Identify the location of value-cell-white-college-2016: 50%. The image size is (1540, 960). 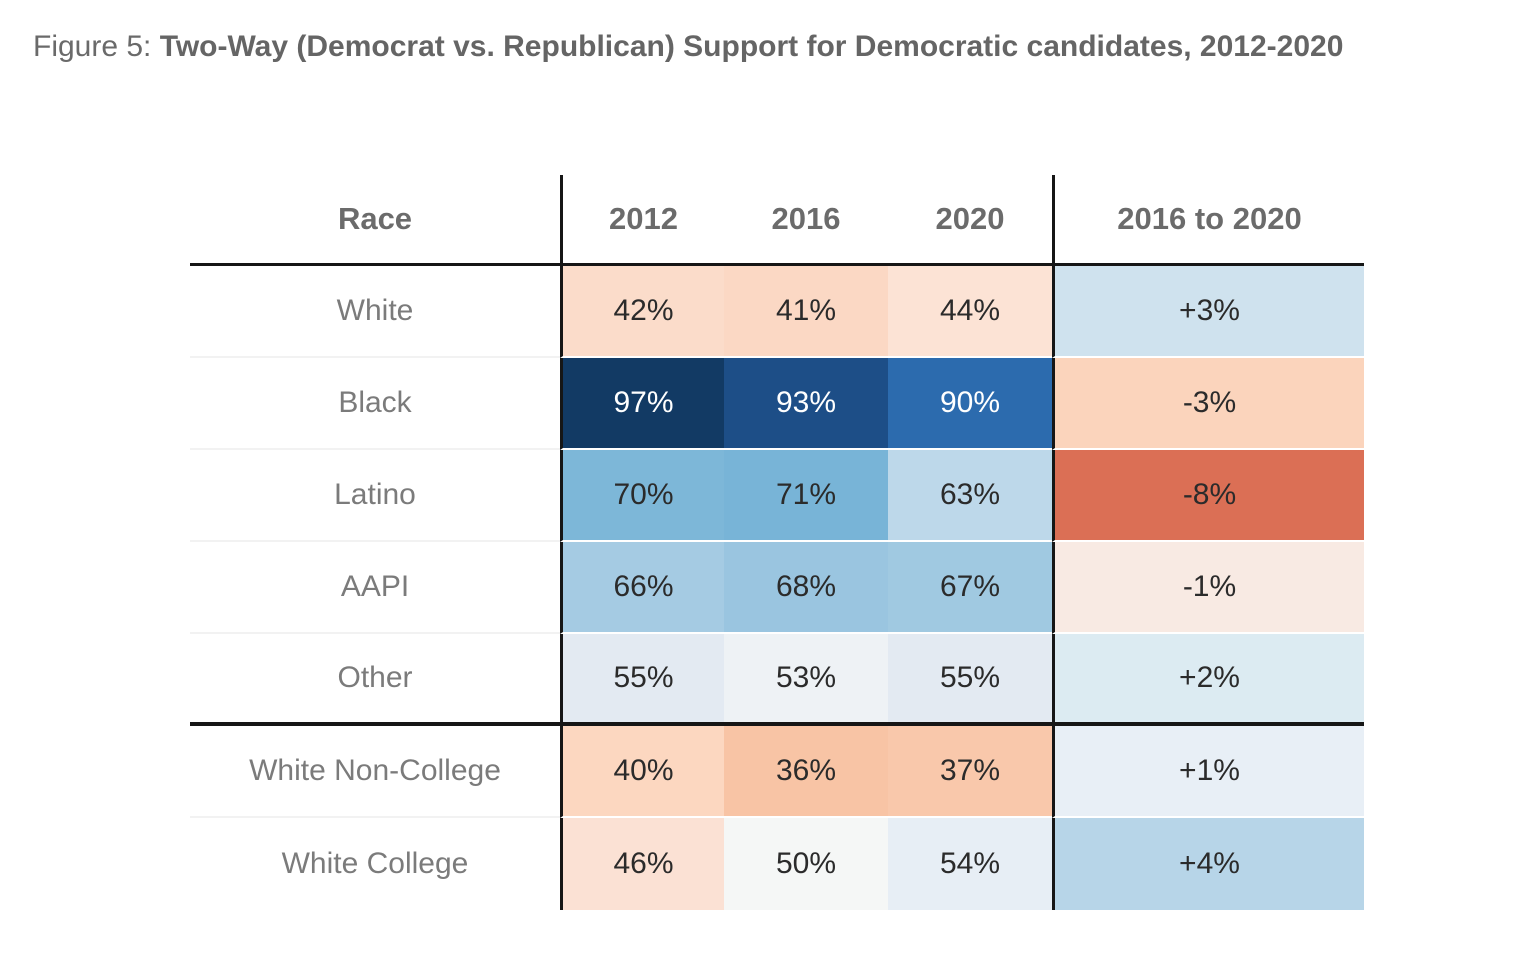
(806, 864).